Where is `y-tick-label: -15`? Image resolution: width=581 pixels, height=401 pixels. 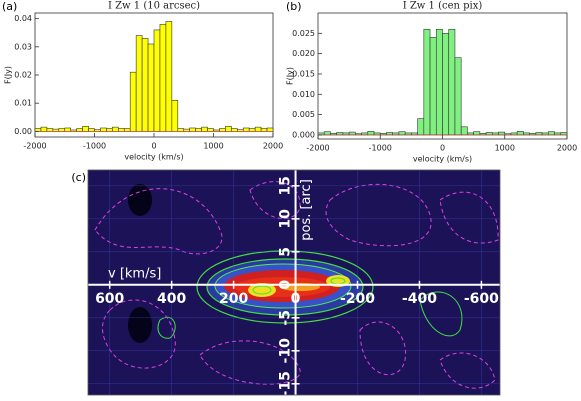
y-tick-label: -15 is located at coordinates (286, 383).